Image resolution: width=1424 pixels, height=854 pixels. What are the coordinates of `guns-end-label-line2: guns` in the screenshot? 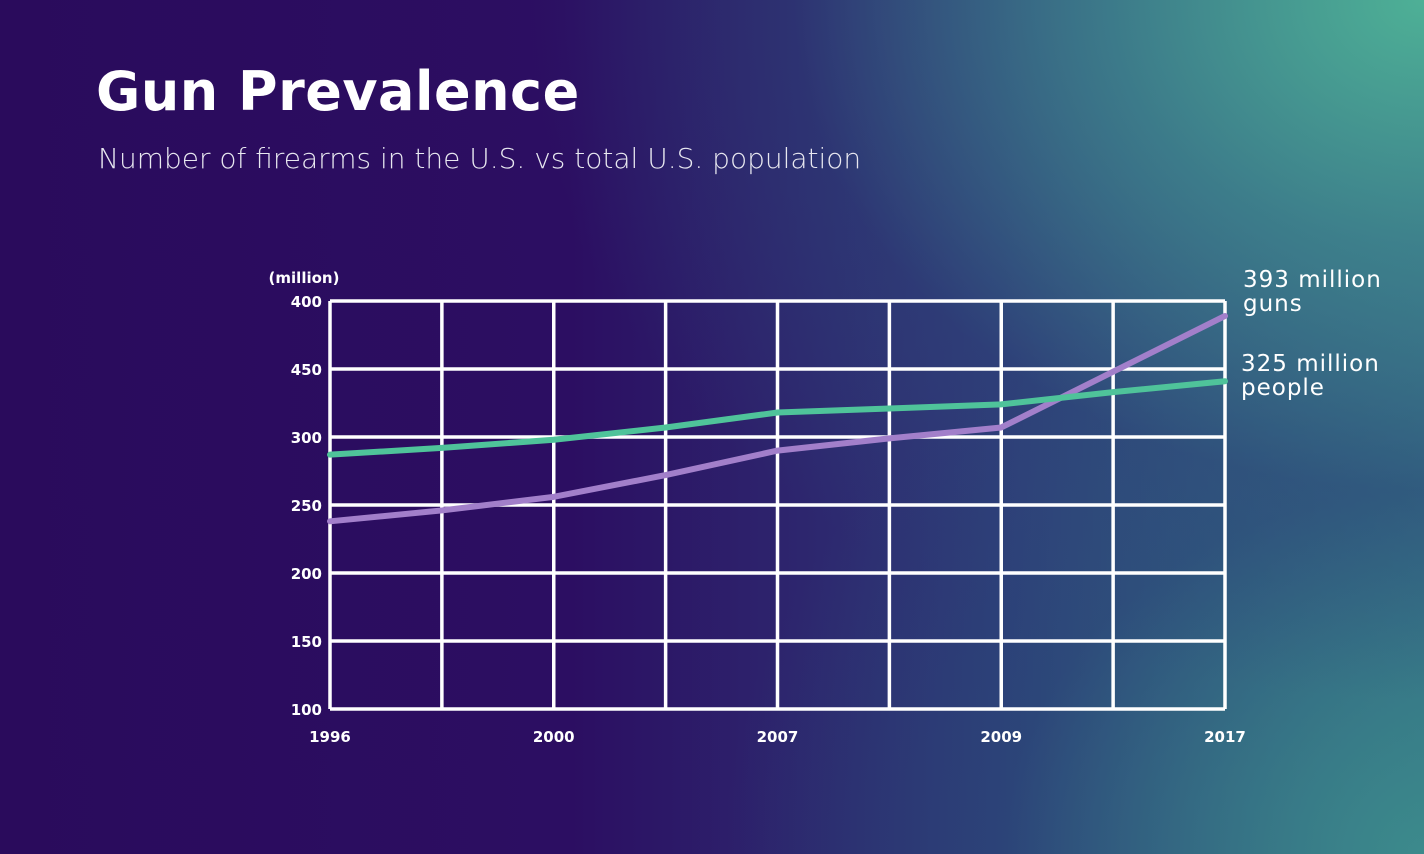 It's located at (1273, 304).